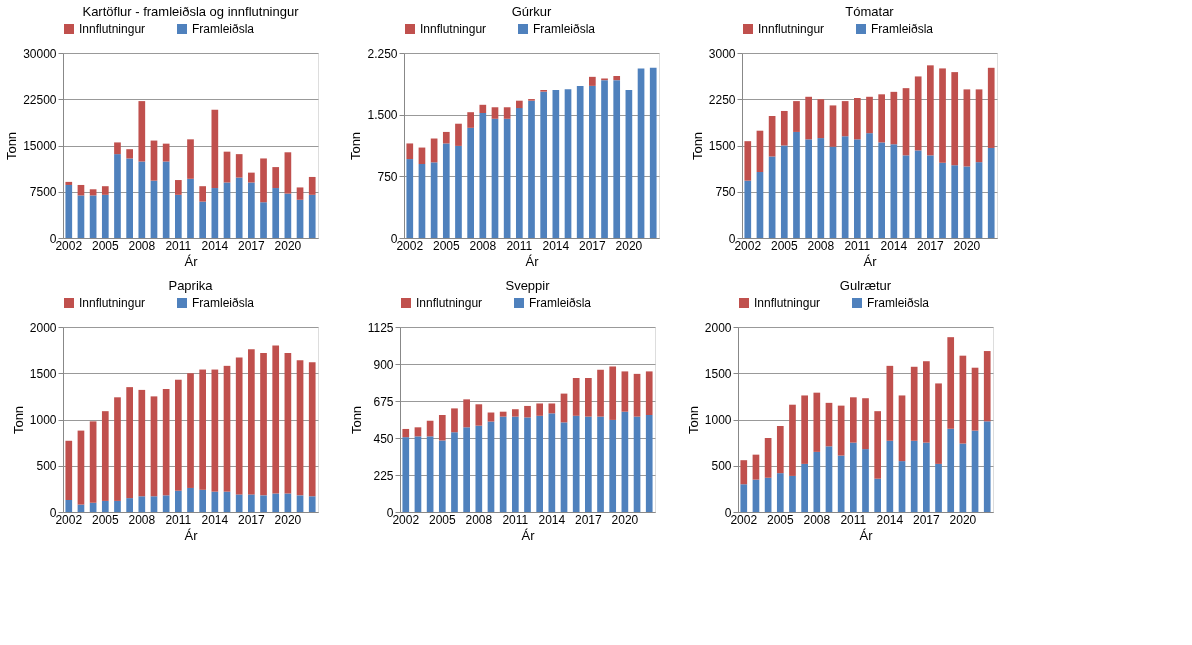  Describe the element at coordinates (410, 245) in the screenshot. I see `x-tick-label: 2002` at that location.